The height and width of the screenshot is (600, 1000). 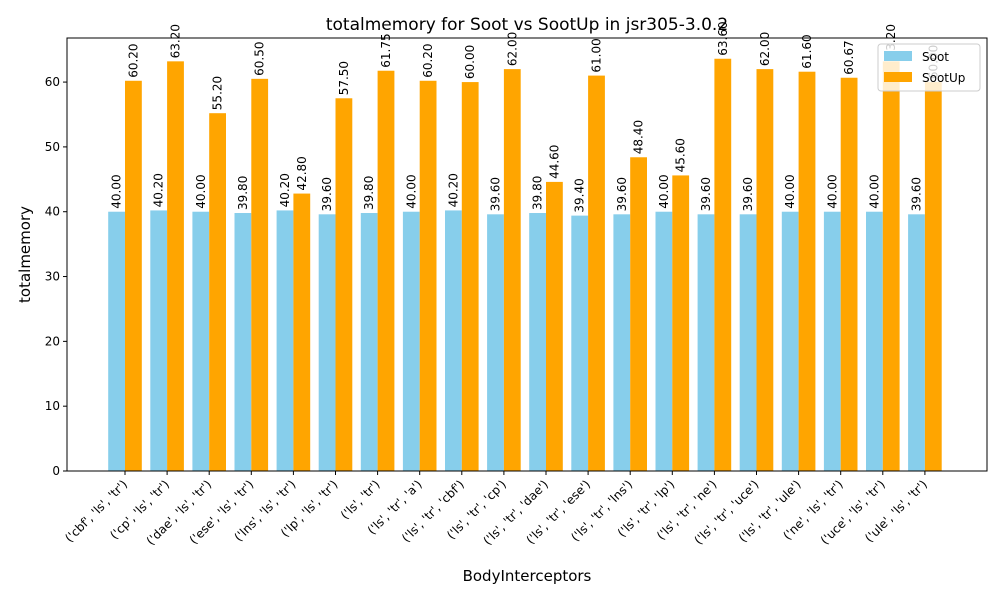 What do you see at coordinates (538, 193) in the screenshot?
I see `data-label-soot-10: 39.80` at bounding box center [538, 193].